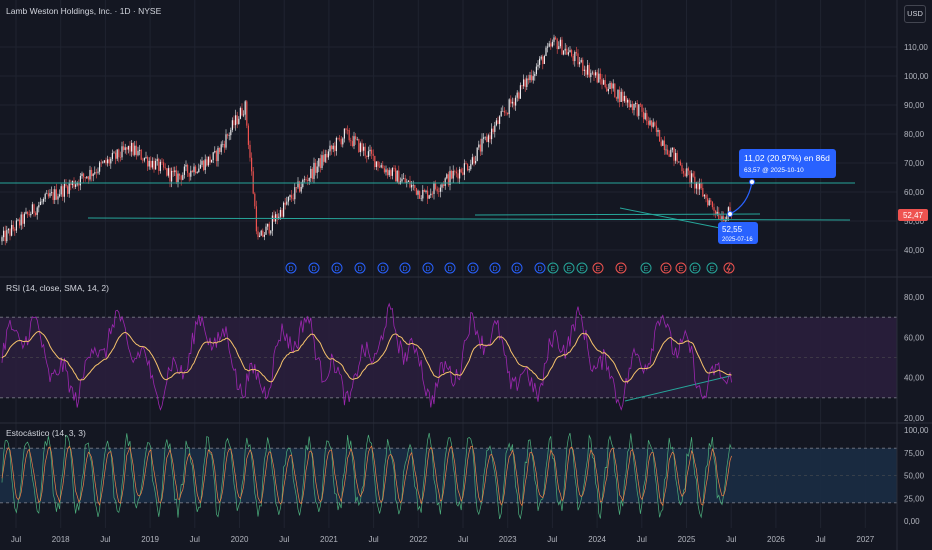  I want to click on measure-label-box, so click(787, 163).